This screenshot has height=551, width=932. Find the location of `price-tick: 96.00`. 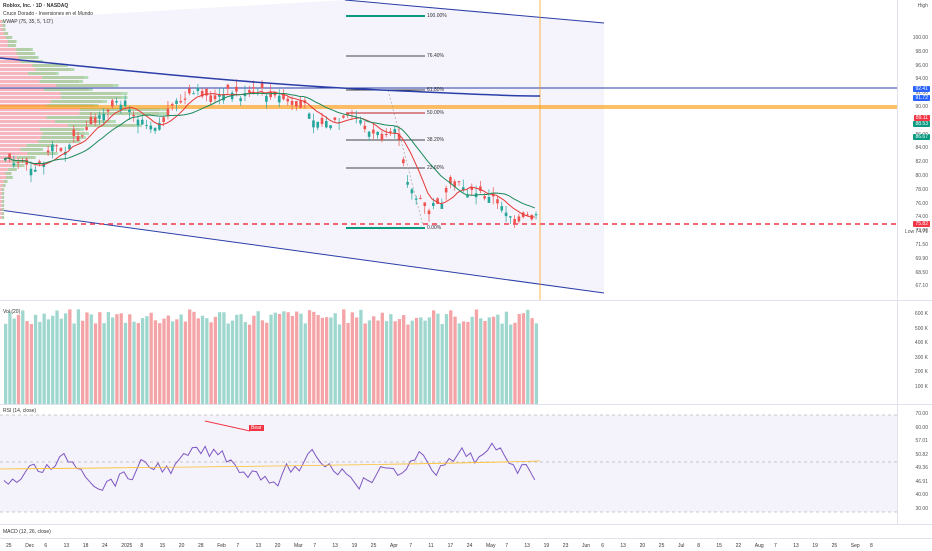

price-tick: 96.00 is located at coordinates (921, 65).